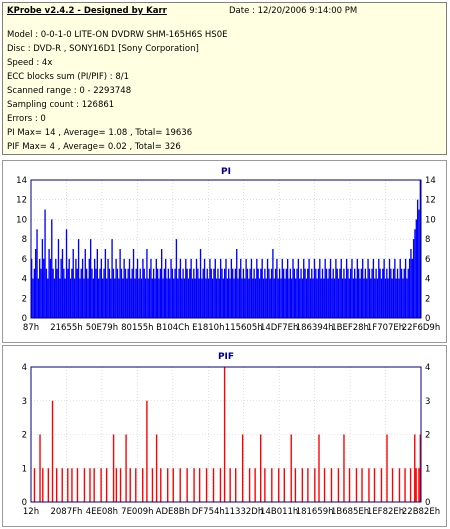 The width and height of the screenshot is (450, 529). Describe the element at coordinates (315, 328) in the screenshot. I see `x-tick-label: 186394h` at that location.